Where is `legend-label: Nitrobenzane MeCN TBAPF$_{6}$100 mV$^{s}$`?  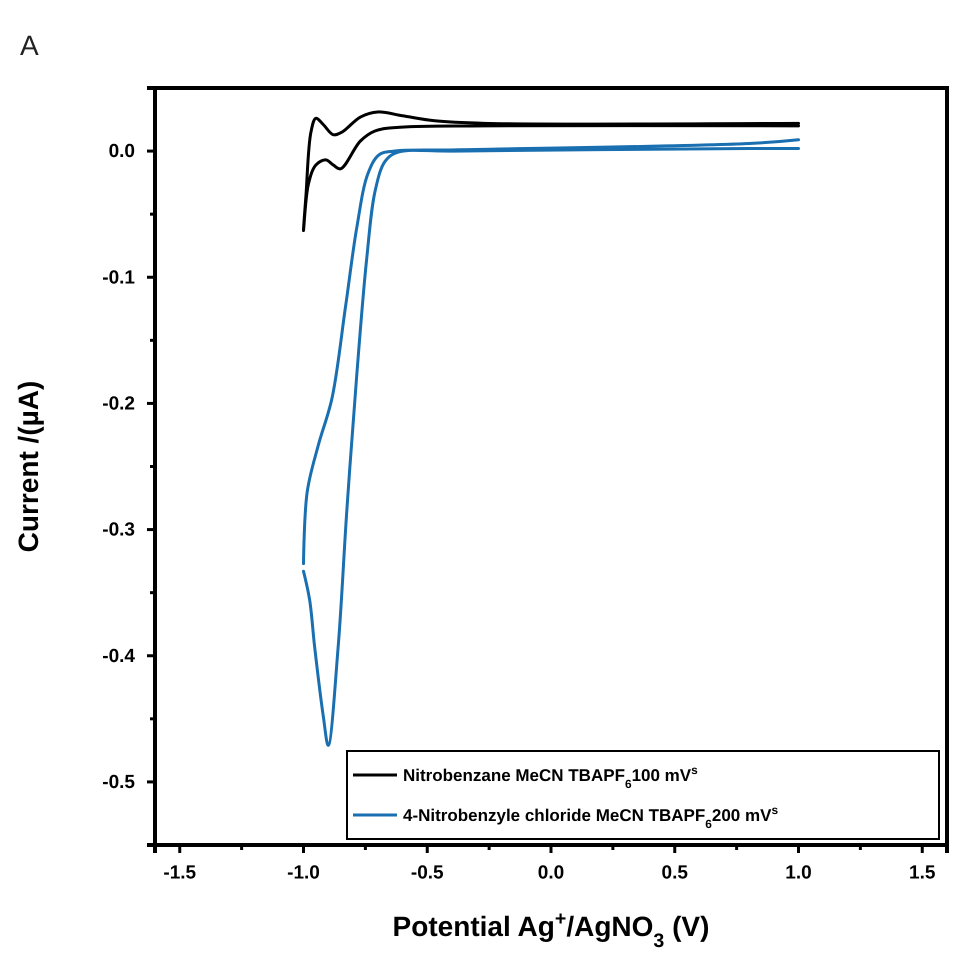 legend-label: Nitrobenzane MeCN TBAPF$_{6}$100 mV$^{s}$ is located at coordinates (550, 777).